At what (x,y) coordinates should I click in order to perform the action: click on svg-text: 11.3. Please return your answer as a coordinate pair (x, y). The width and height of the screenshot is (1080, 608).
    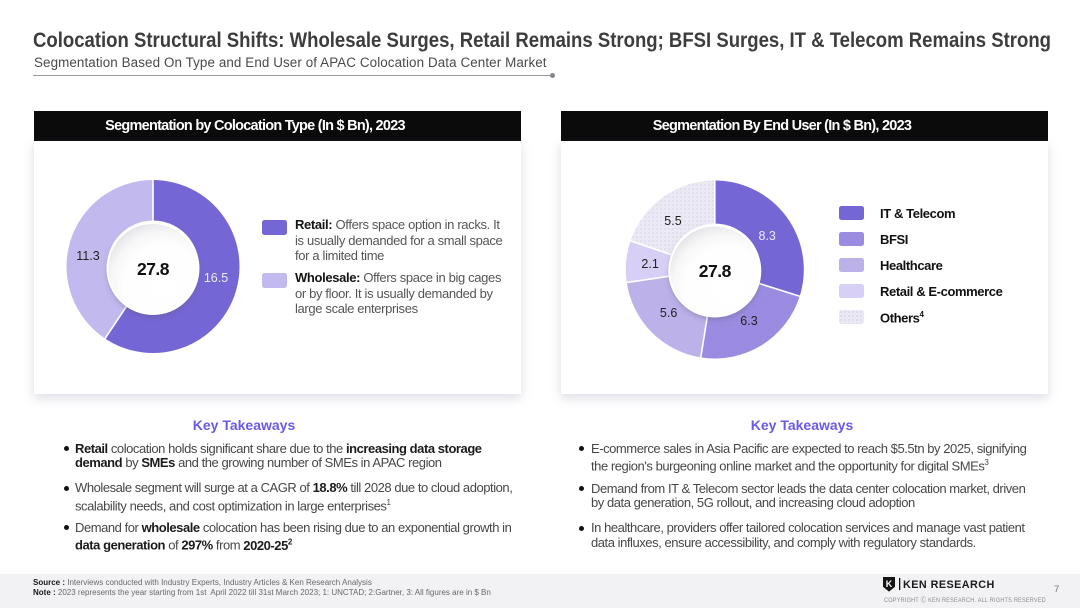
    Looking at the image, I should click on (87, 256).